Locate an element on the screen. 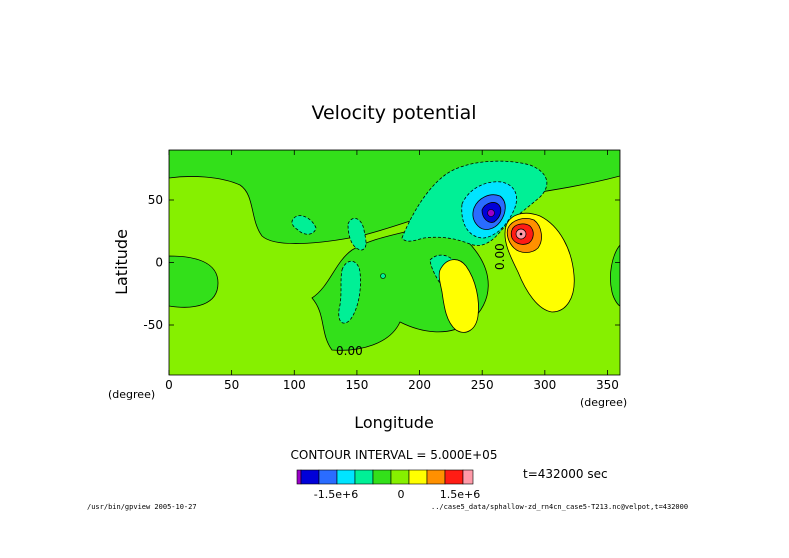  colorbar-label: -1.5e+6 is located at coordinates (336, 494).